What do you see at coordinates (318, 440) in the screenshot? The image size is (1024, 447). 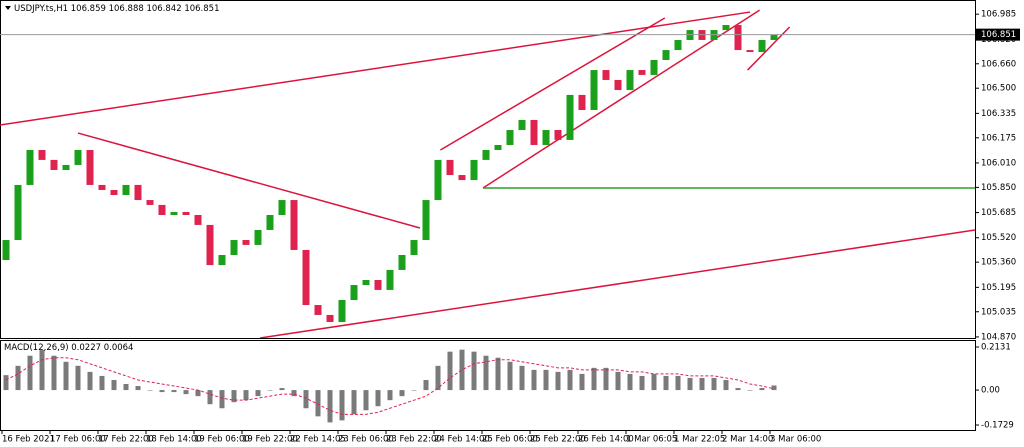 I see `x-tick-label: 22 Feb 14:05` at bounding box center [318, 440].